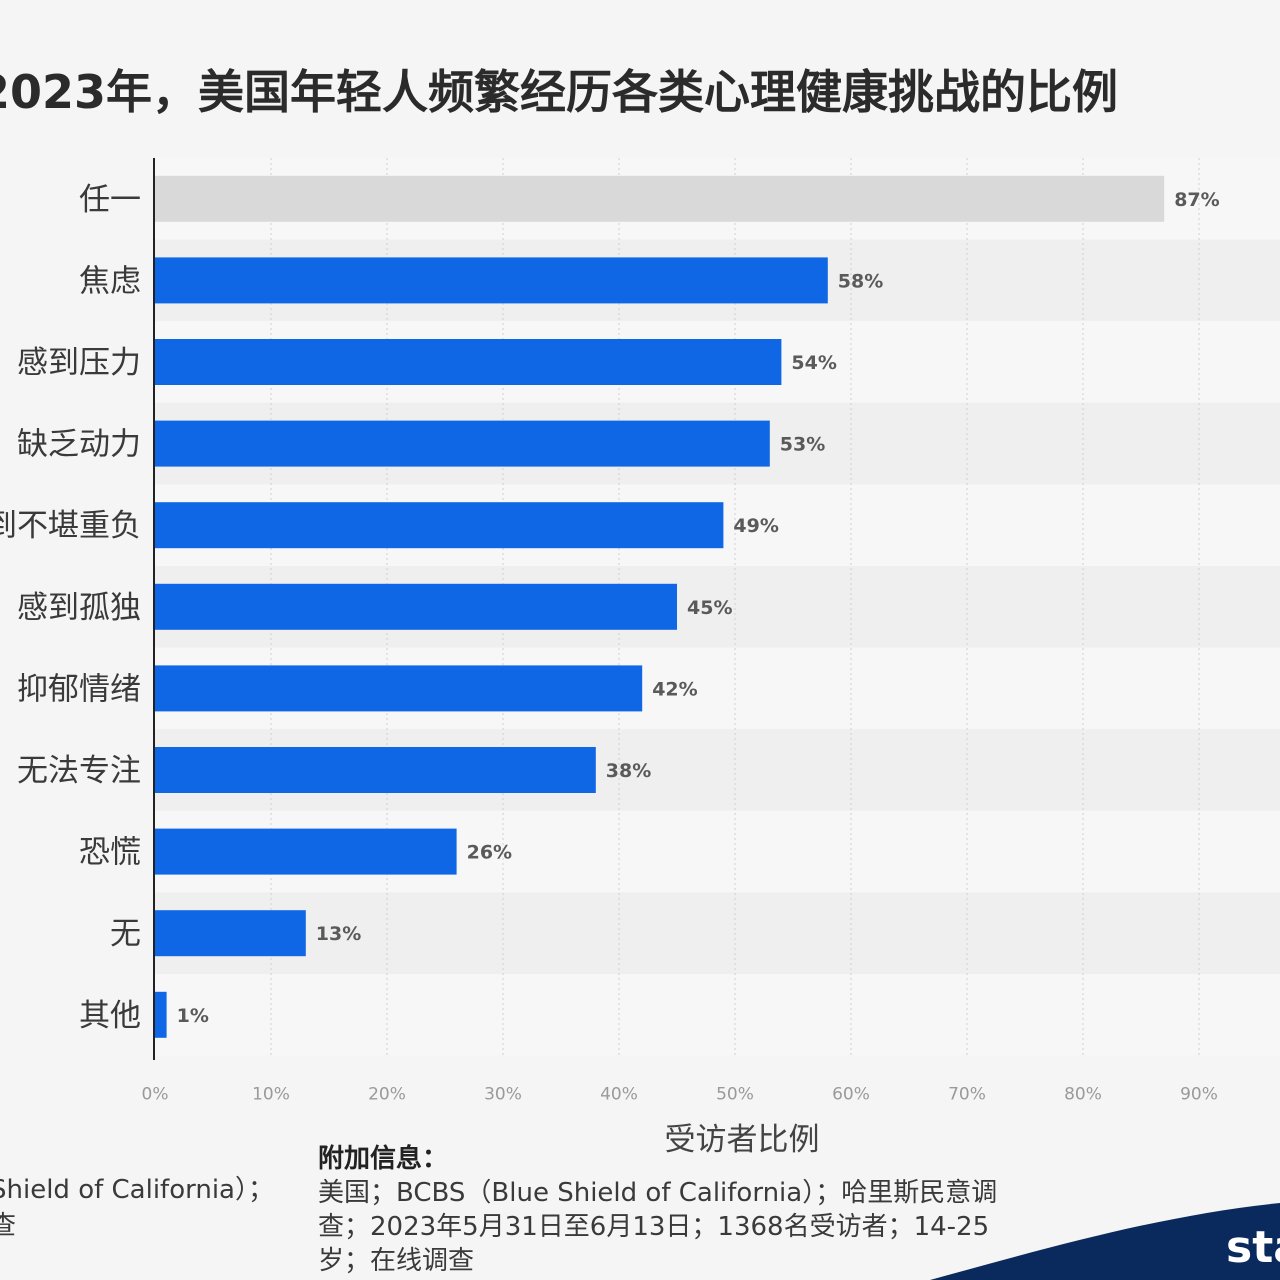 Image resolution: width=1280 pixels, height=1280 pixels. I want to click on category-label: 缺乏动力, so click(79, 445).